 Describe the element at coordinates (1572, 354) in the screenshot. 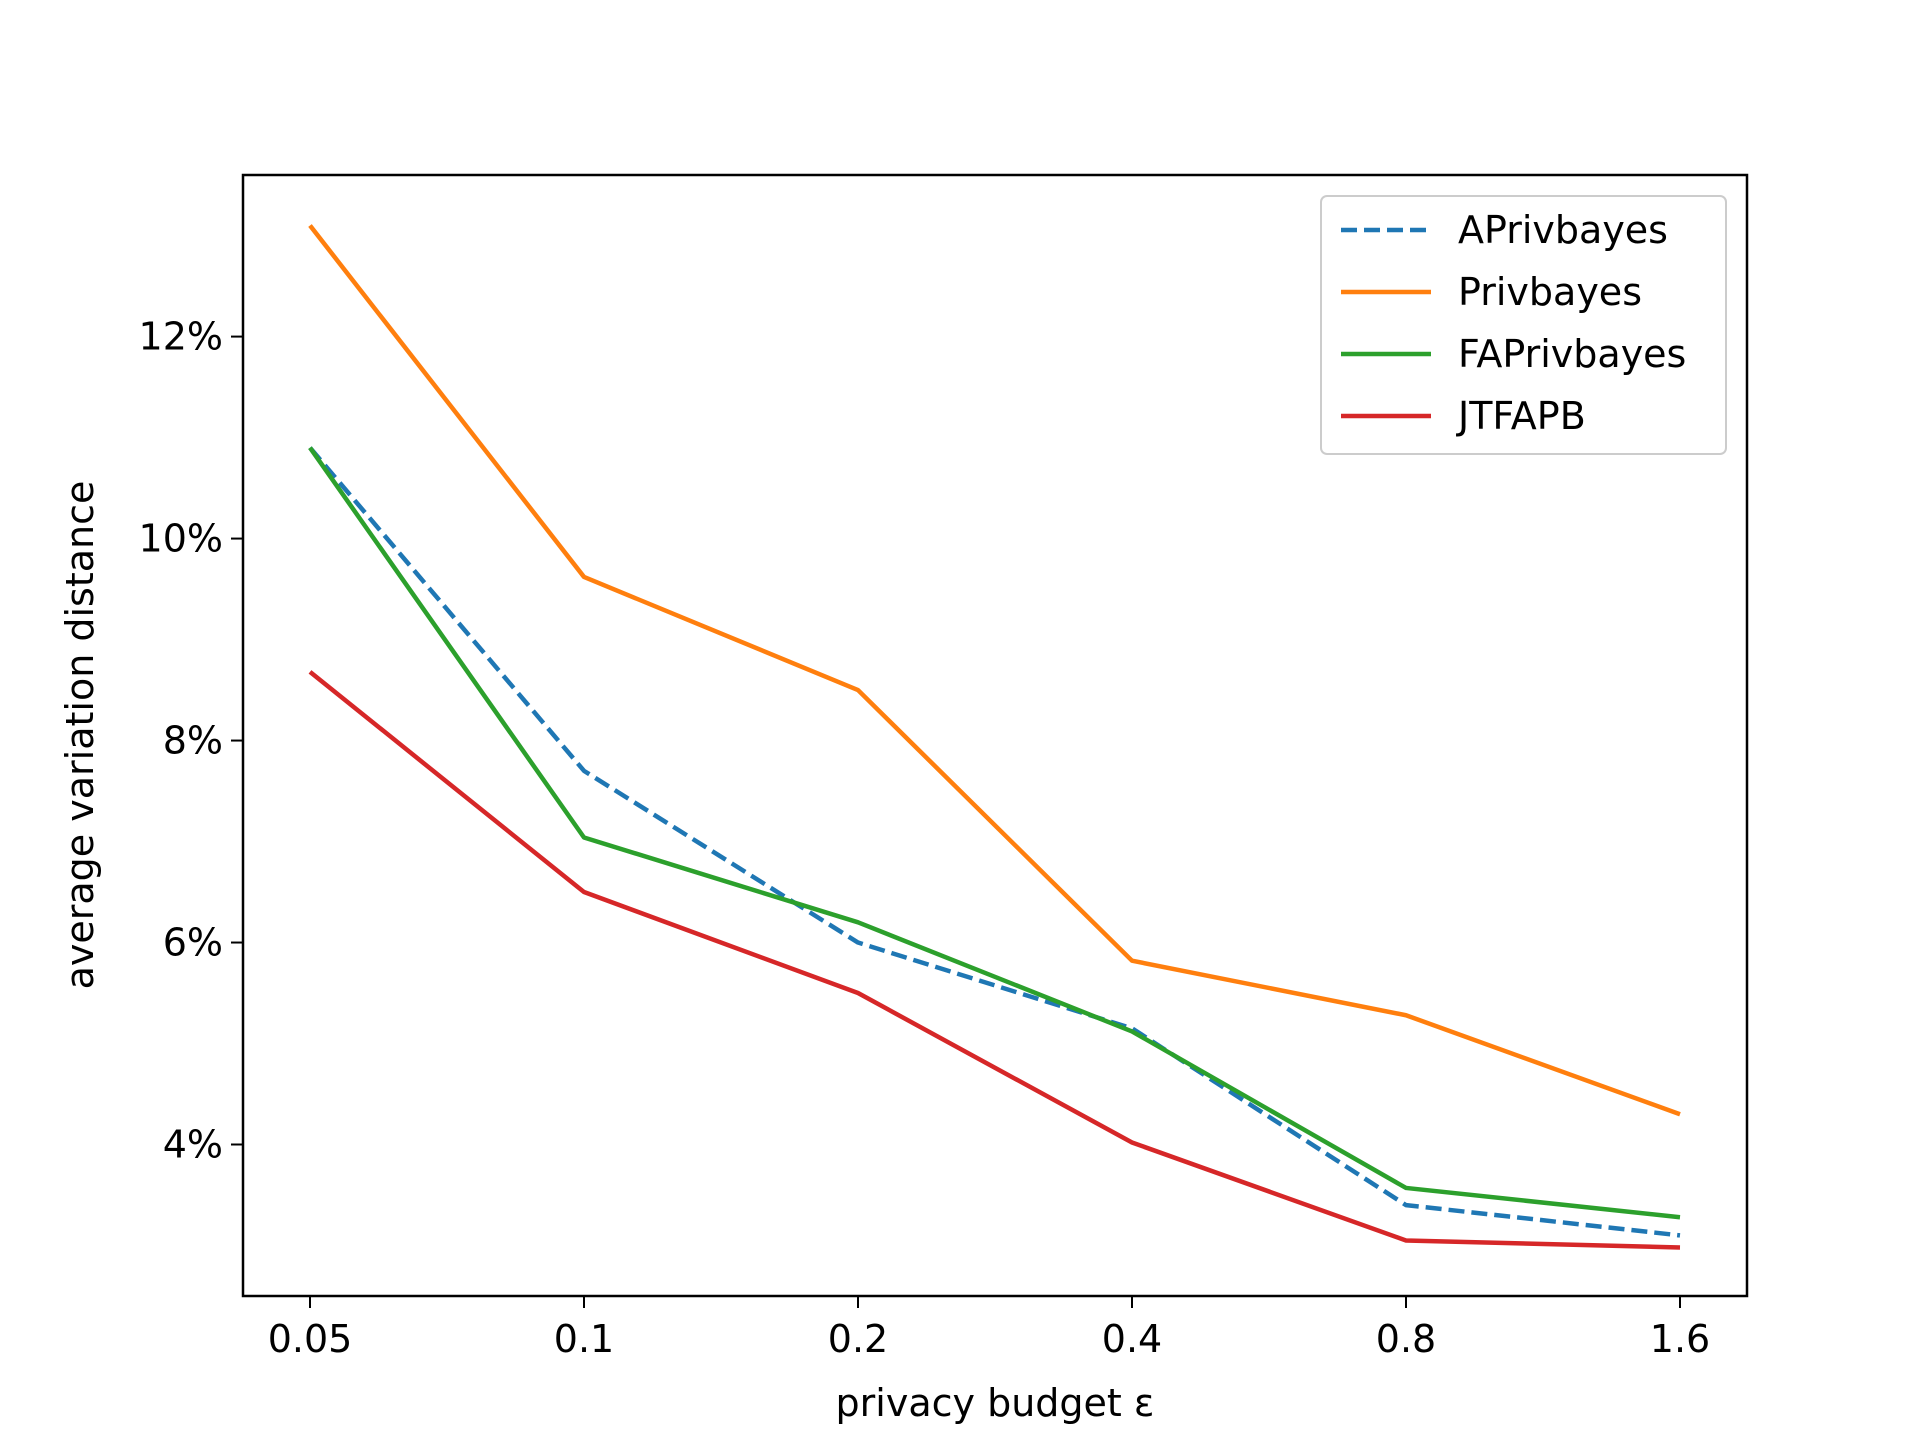

I see `legend-label: FAPrivbayes` at that location.